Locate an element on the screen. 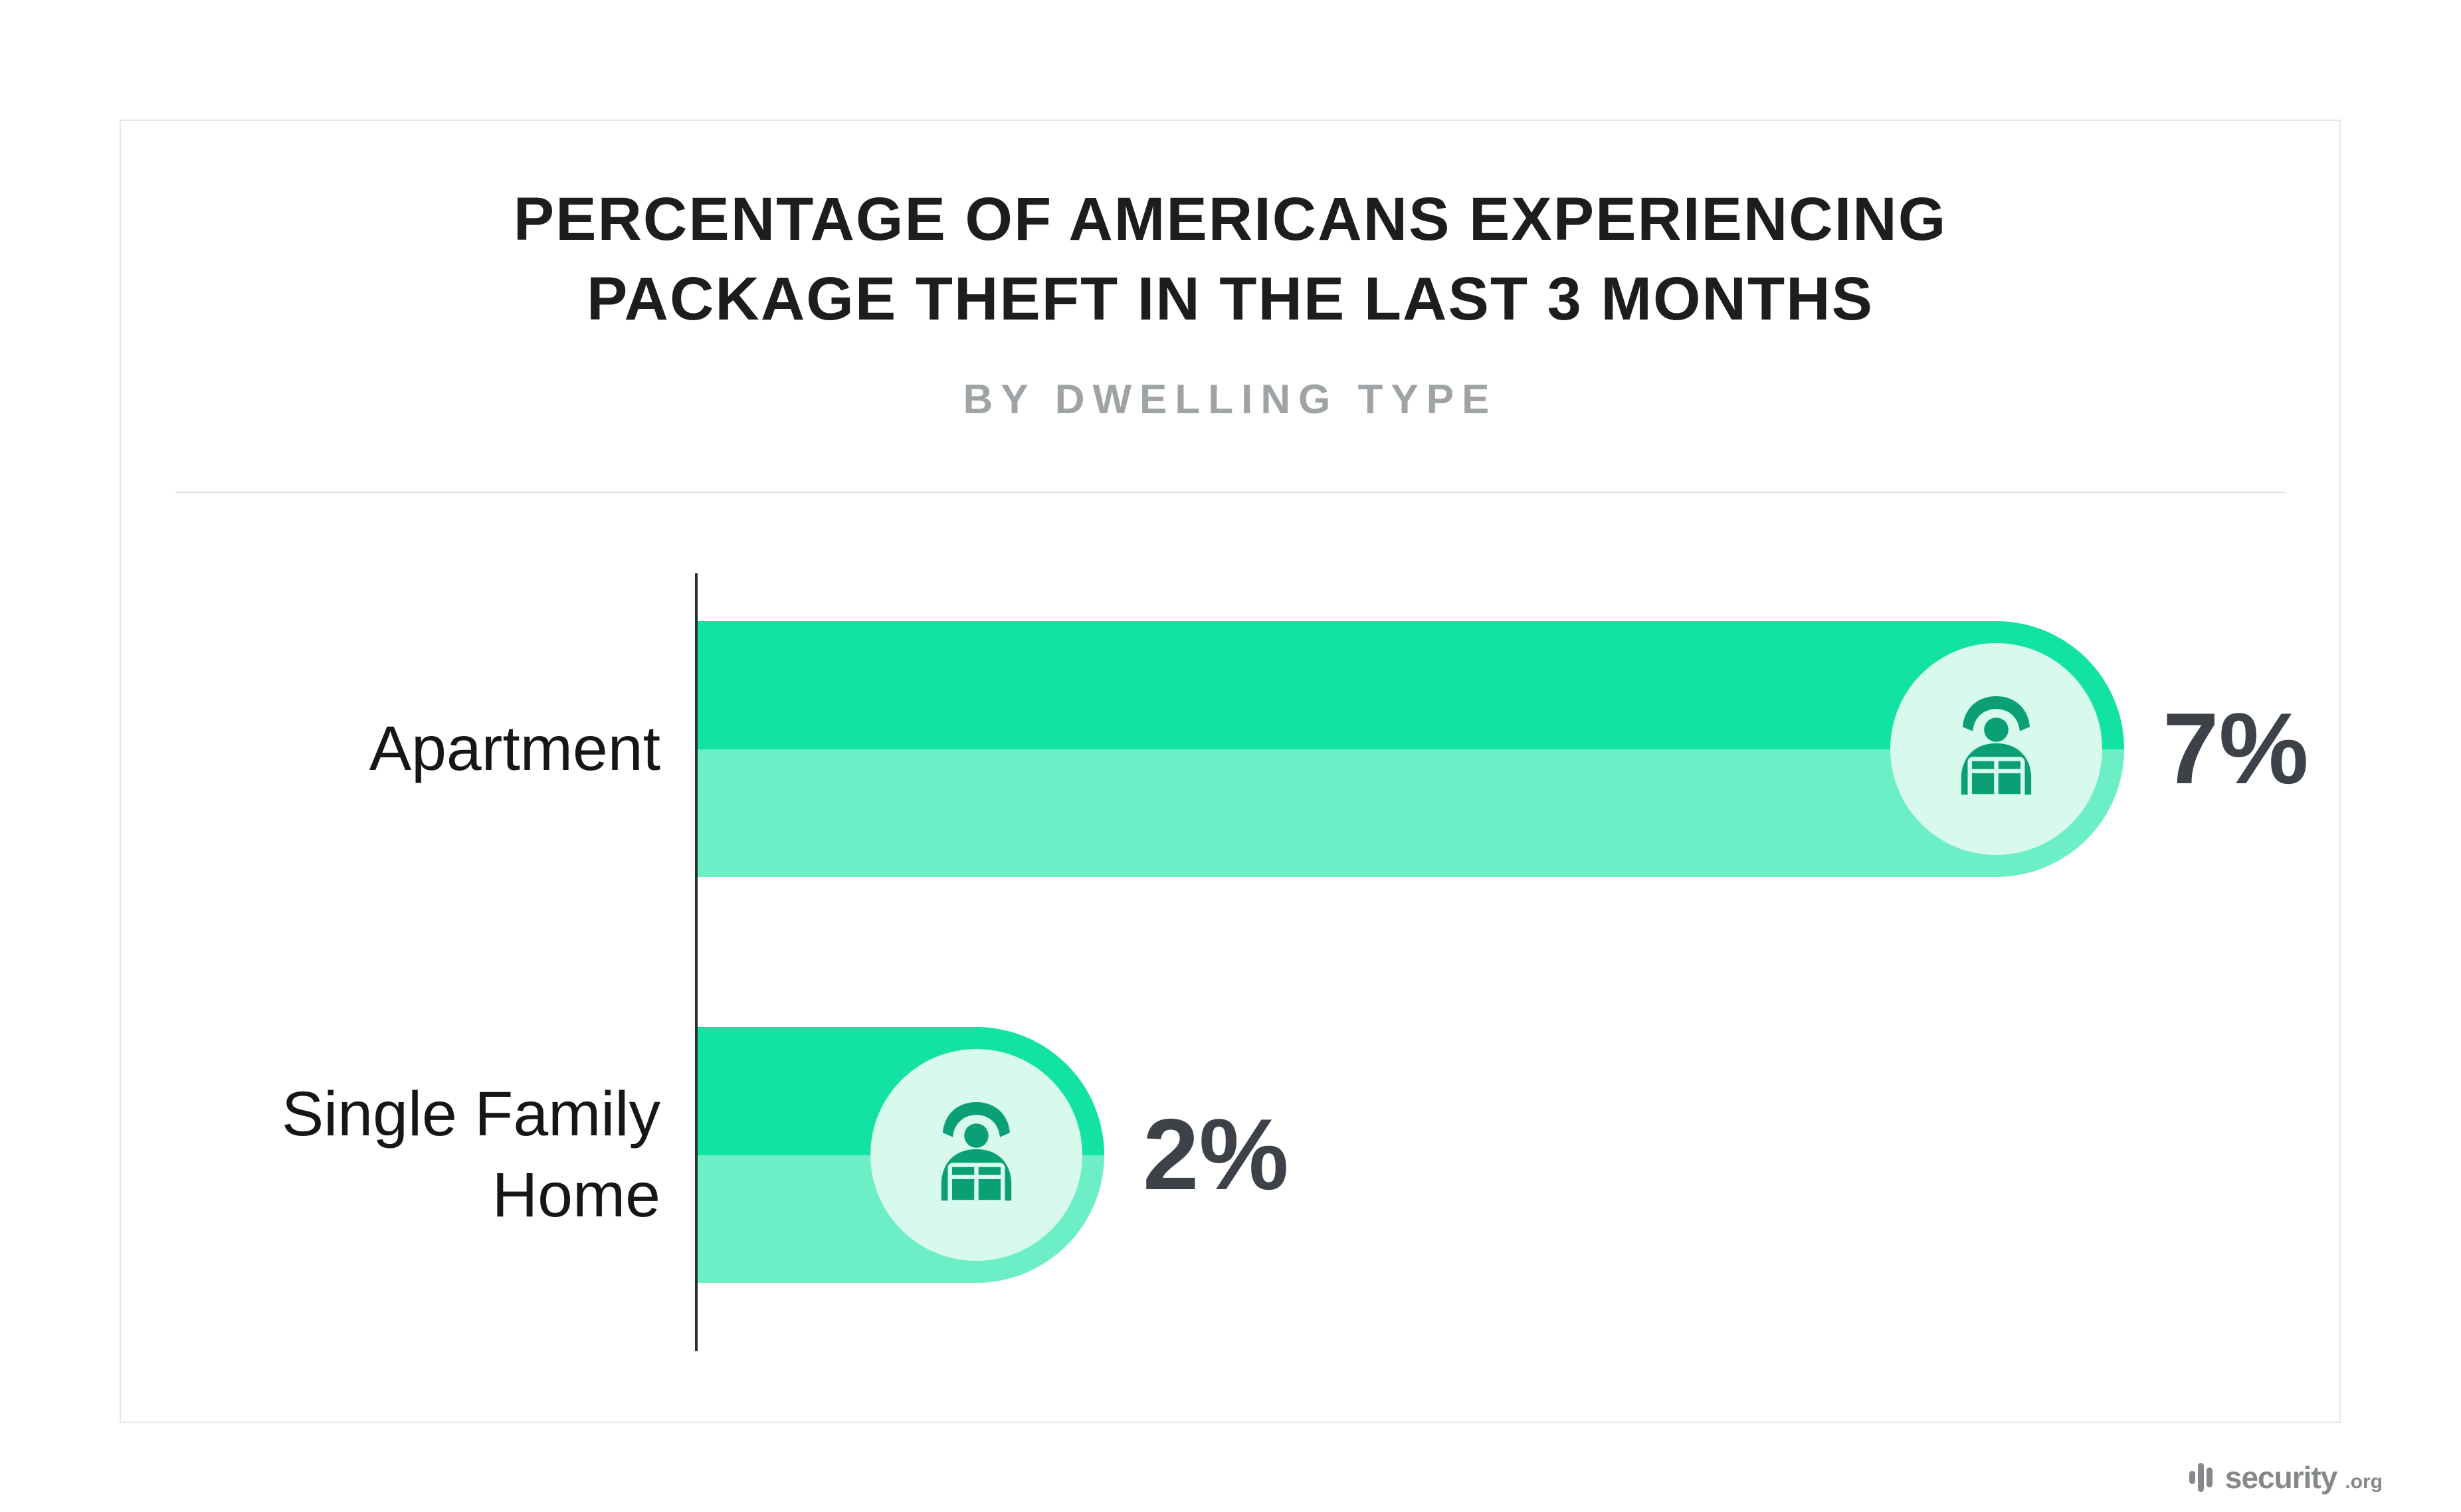 This screenshot has height=1512, width=2461. chart-subtitle: BY DWELLING TYPE is located at coordinates (1230, 400).